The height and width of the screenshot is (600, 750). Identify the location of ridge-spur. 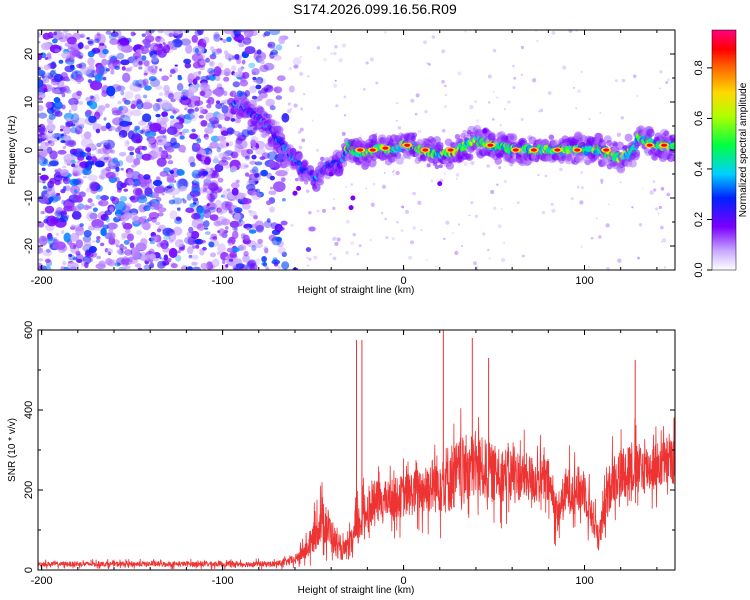
(299, 188).